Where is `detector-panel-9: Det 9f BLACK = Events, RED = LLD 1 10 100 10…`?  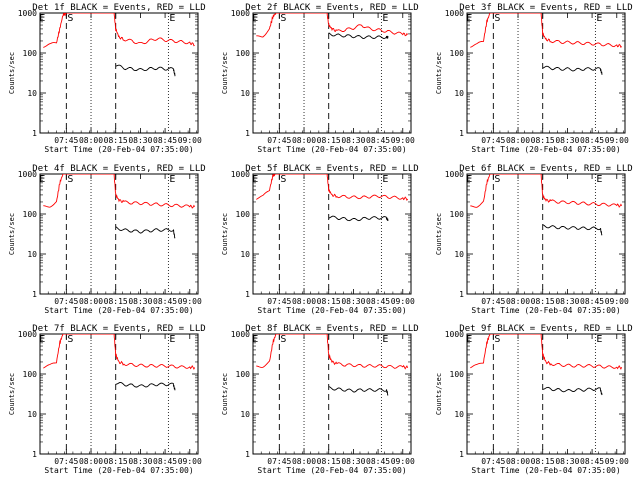 detector-panel-9: Det 9f BLACK = Events, RED = LLD 1 10 100 10… is located at coordinates (534, 399).